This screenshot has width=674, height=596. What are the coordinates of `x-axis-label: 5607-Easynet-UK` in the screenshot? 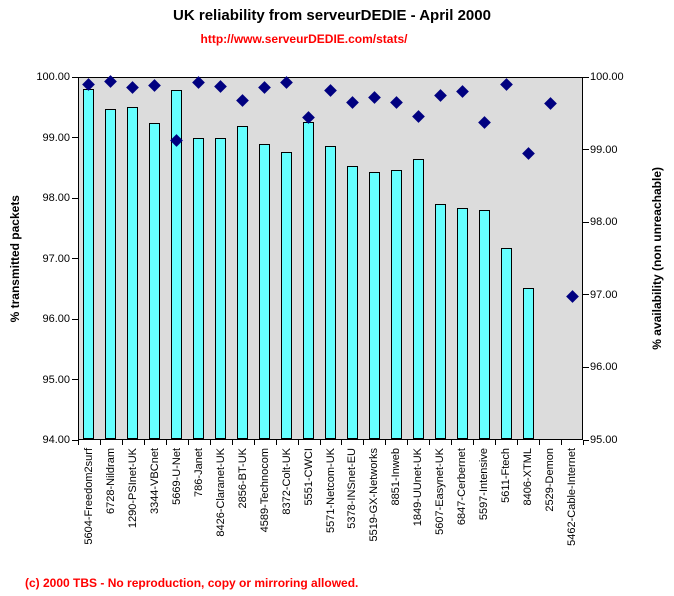 It's located at (440, 511).